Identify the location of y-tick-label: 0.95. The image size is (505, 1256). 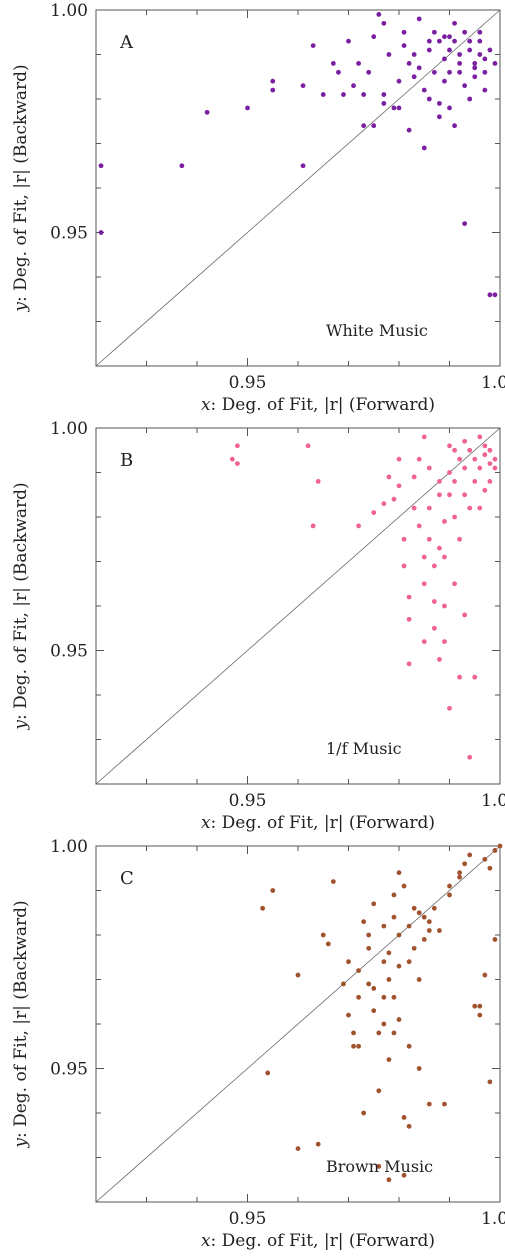
(69, 652).